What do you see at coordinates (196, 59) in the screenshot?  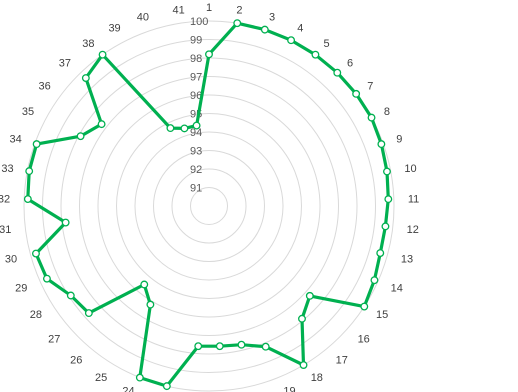 I see `radial-tick-label: 98` at bounding box center [196, 59].